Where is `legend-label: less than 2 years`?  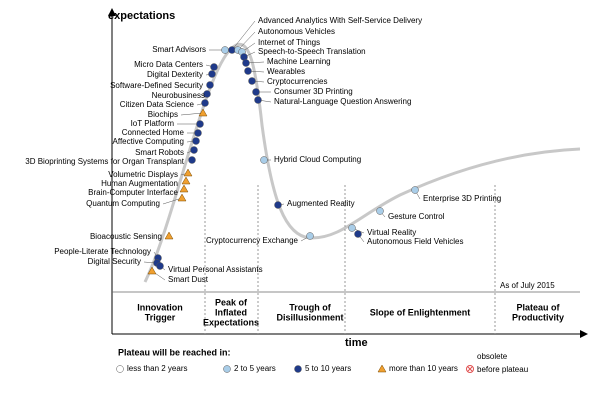
legend-label: less than 2 years is located at coordinates (157, 368).